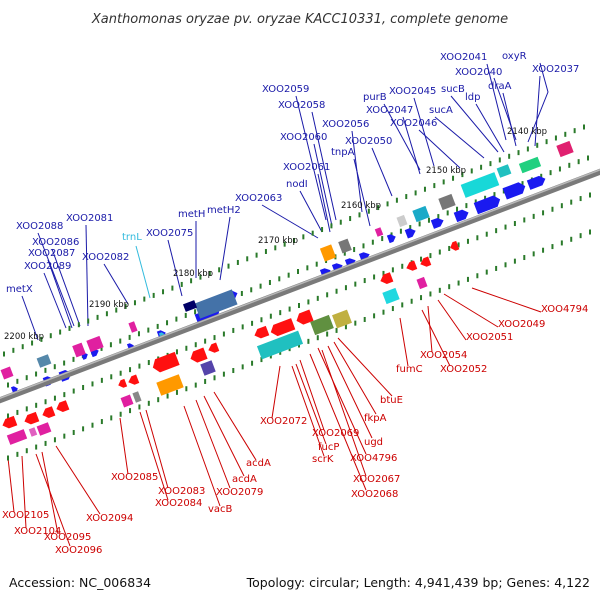 The height and width of the screenshot is (600, 600). I want to click on reverse-gene-label: fkpA, so click(375, 418).